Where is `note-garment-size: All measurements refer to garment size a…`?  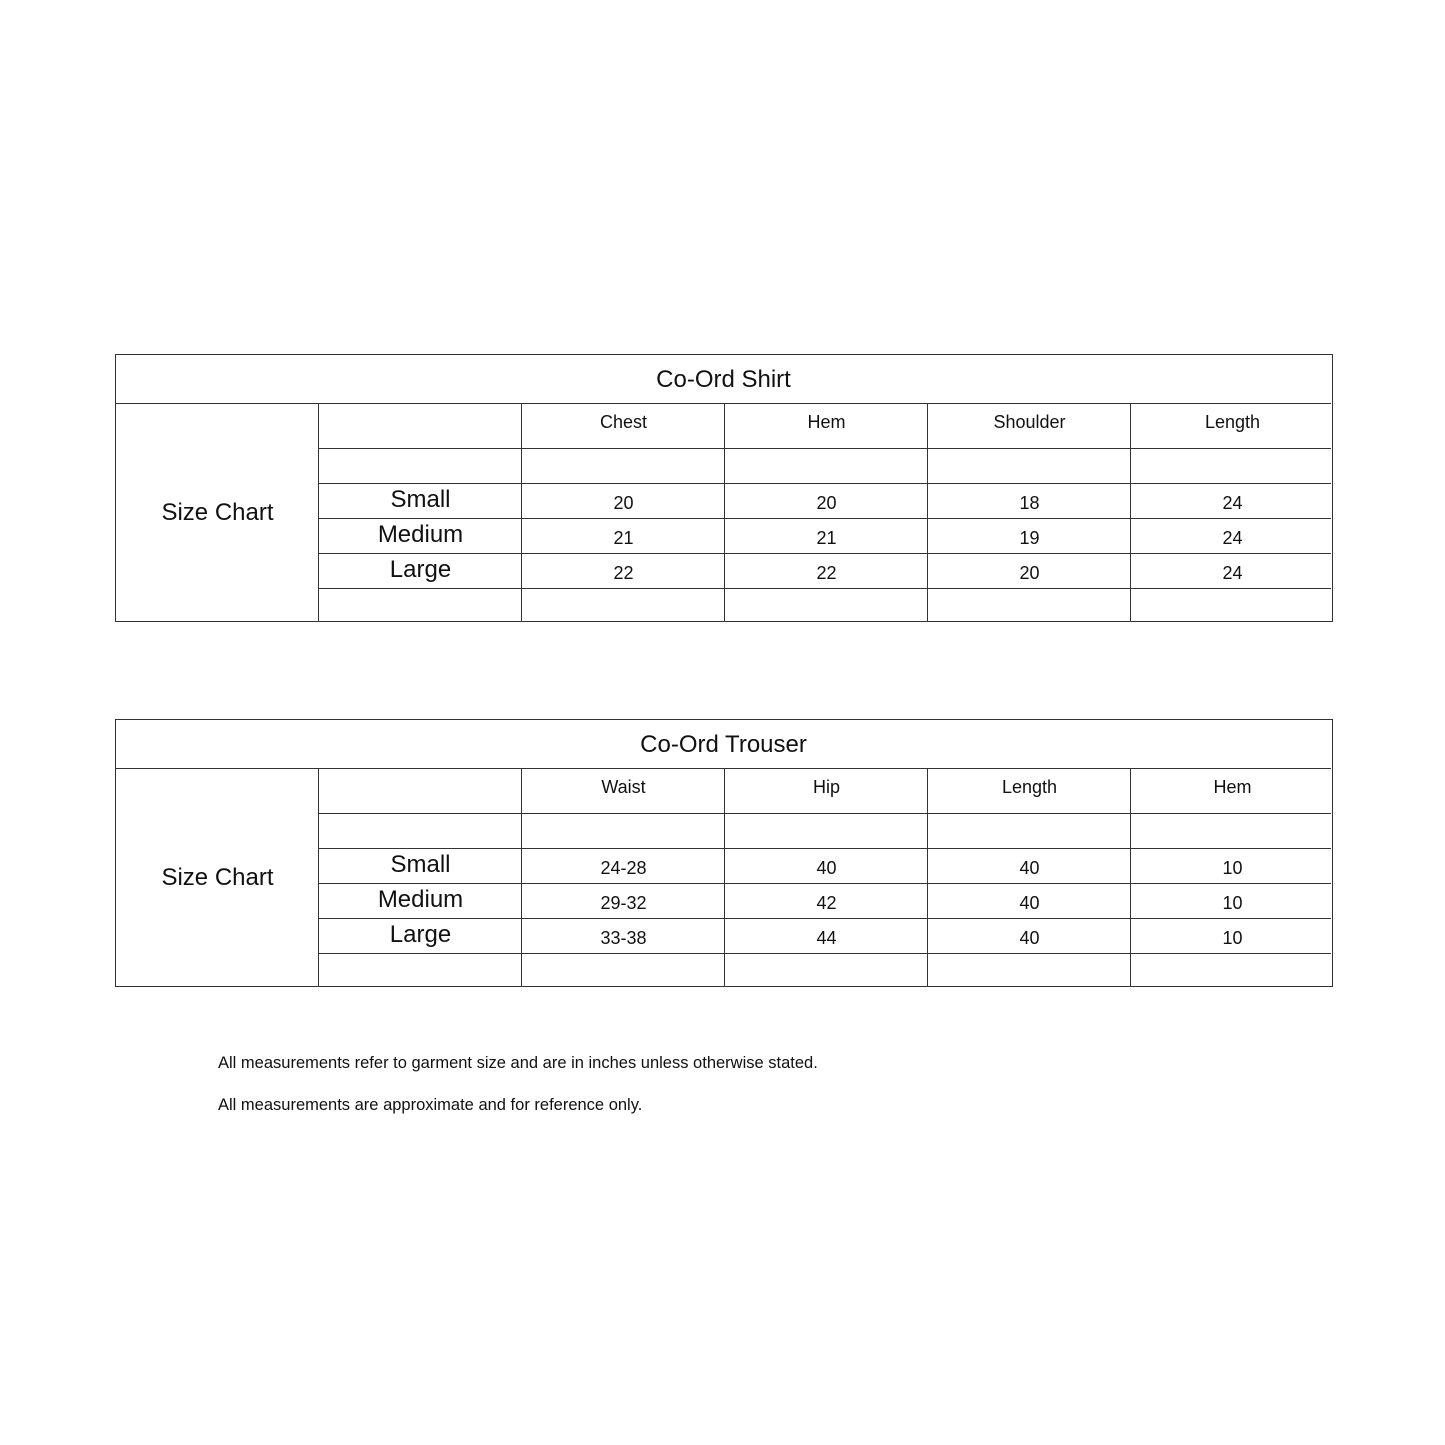 note-garment-size: All measurements refer to garment size a… is located at coordinates (518, 1063).